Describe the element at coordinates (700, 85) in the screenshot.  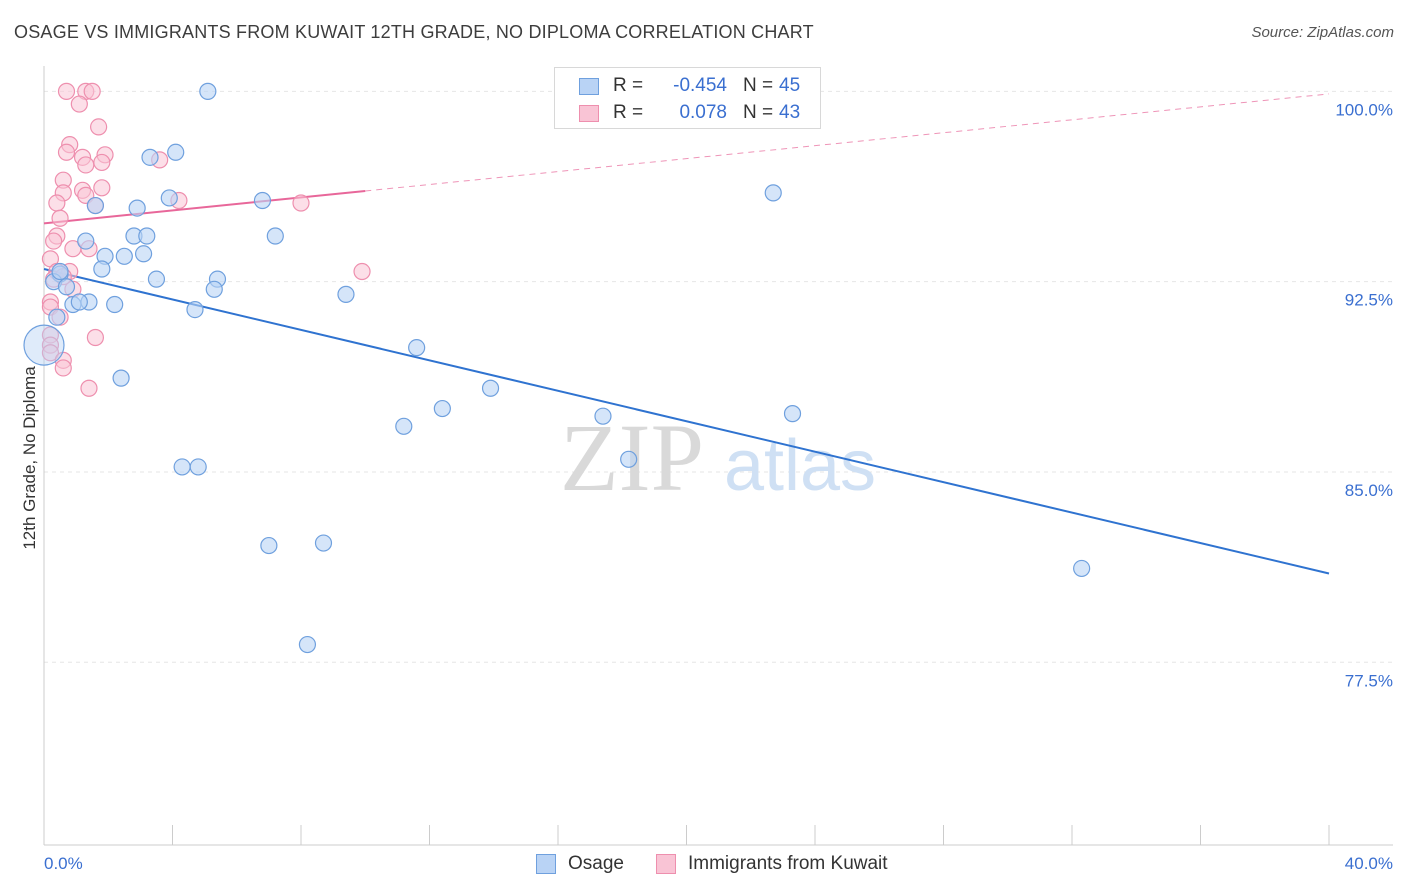
I see `r-value: -0.454` at that location.